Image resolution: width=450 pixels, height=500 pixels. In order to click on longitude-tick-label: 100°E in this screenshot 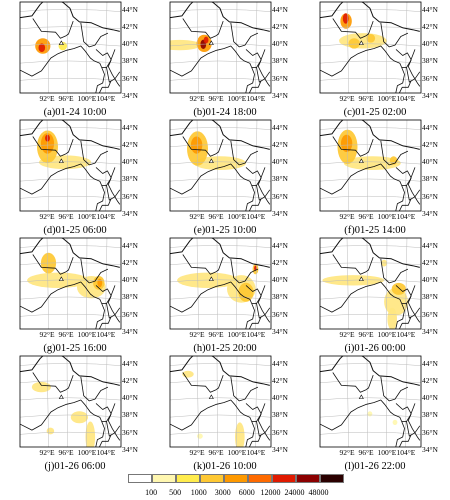, I will do `click(387, 98)`.